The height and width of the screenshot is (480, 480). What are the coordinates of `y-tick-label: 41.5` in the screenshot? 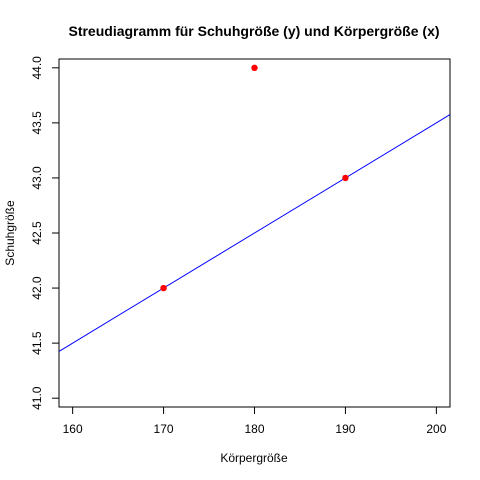 It's located at (37, 343).